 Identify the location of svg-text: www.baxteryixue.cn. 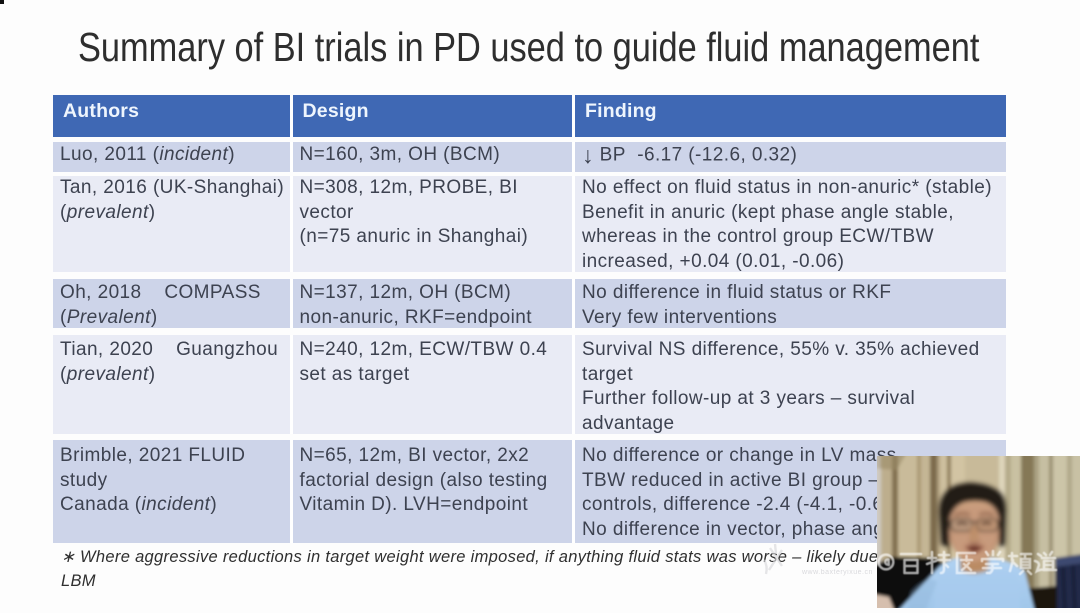
(837, 572).